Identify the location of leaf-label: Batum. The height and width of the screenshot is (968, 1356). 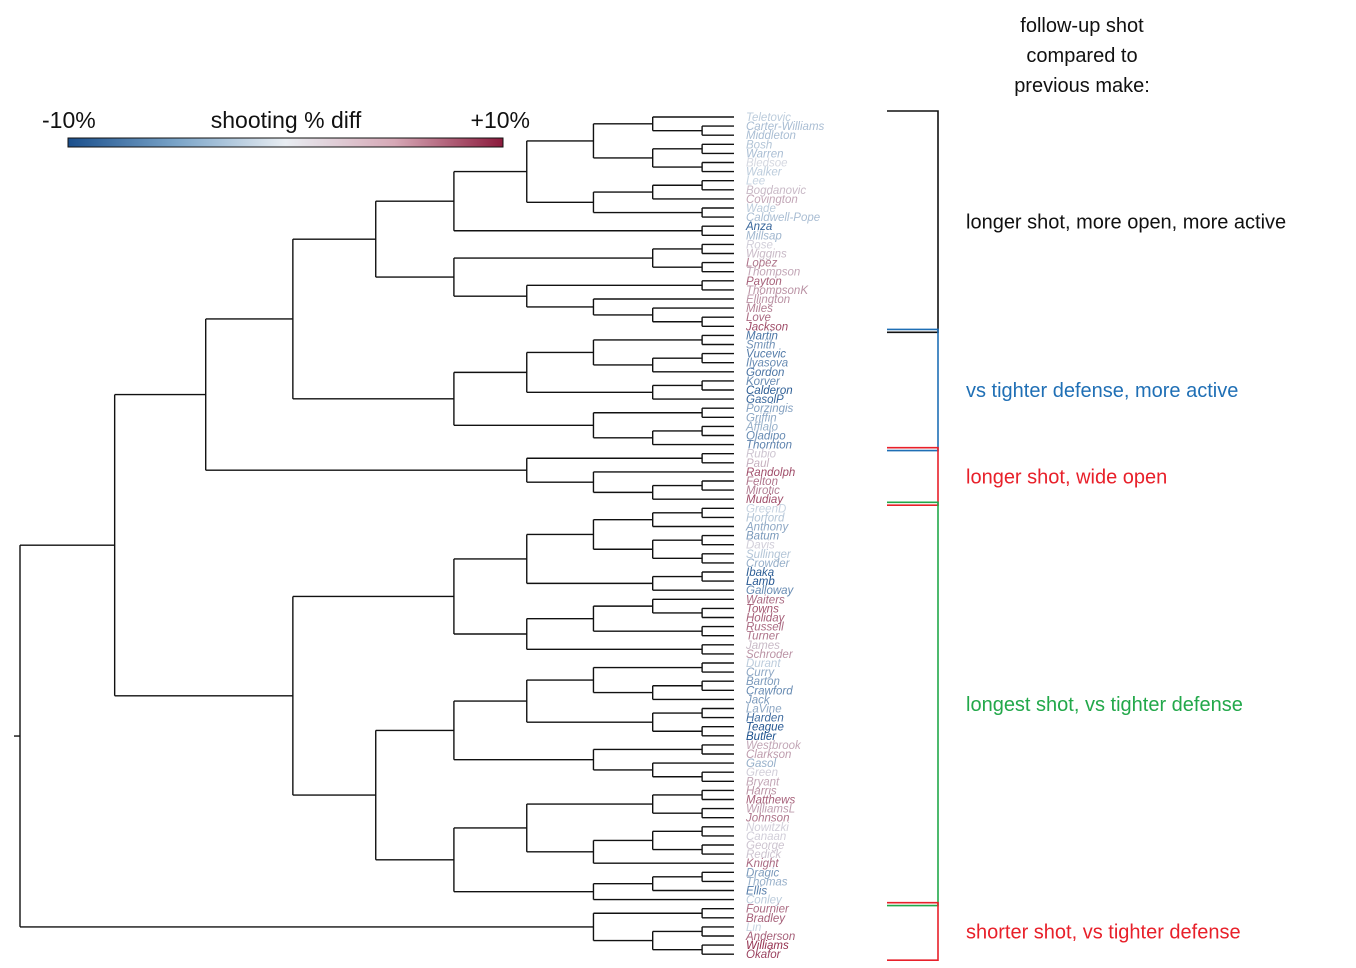
(763, 537).